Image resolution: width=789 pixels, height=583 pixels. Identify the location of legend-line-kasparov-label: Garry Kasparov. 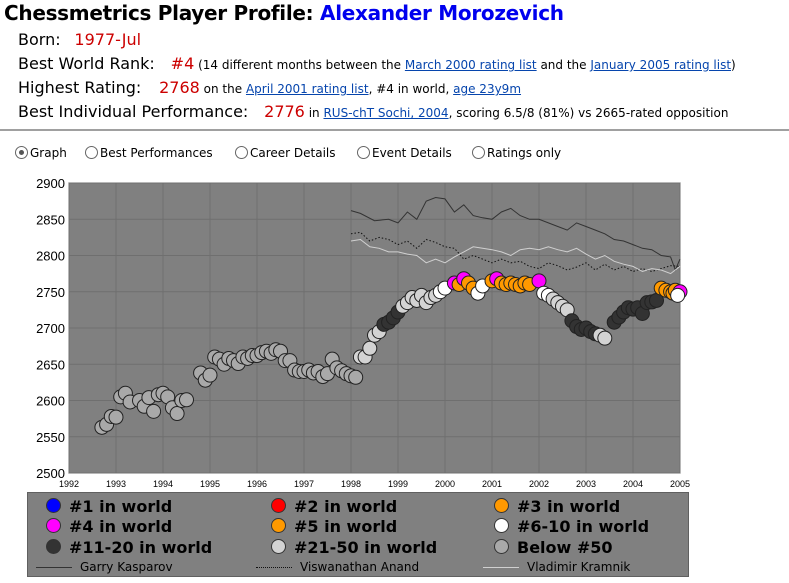
(126, 567).